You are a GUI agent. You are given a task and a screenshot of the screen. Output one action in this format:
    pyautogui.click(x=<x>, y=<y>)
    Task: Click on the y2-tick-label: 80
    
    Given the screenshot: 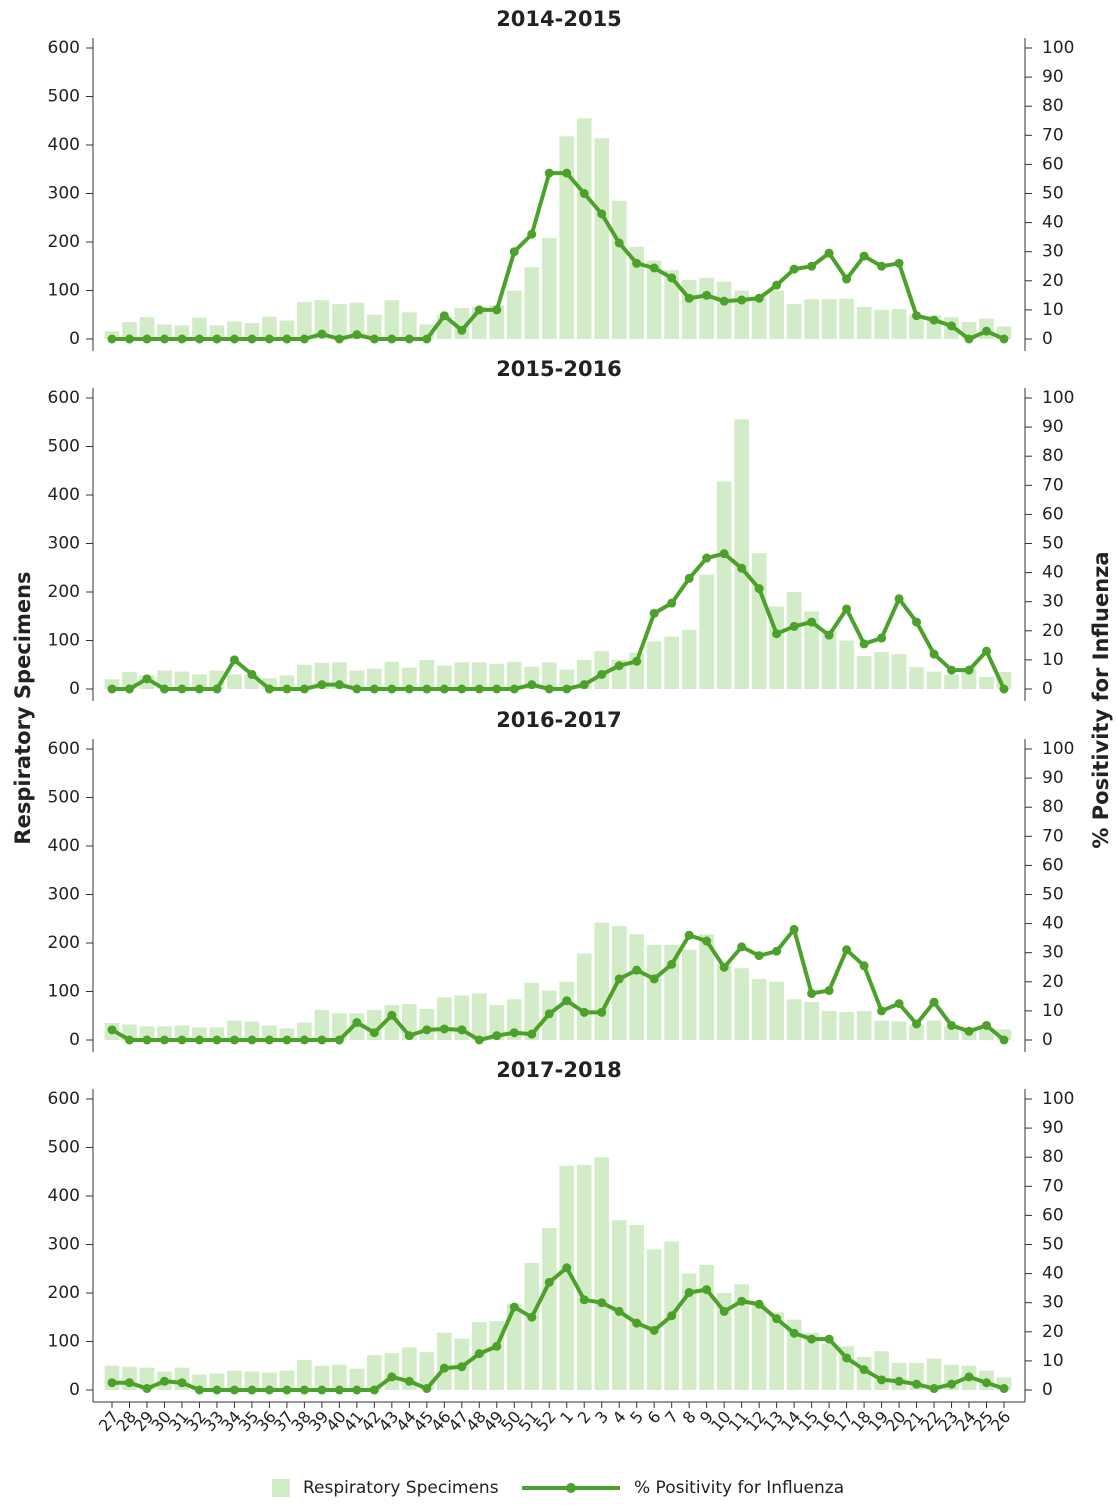 What is the action you would take?
    pyautogui.click(x=1053, y=456)
    